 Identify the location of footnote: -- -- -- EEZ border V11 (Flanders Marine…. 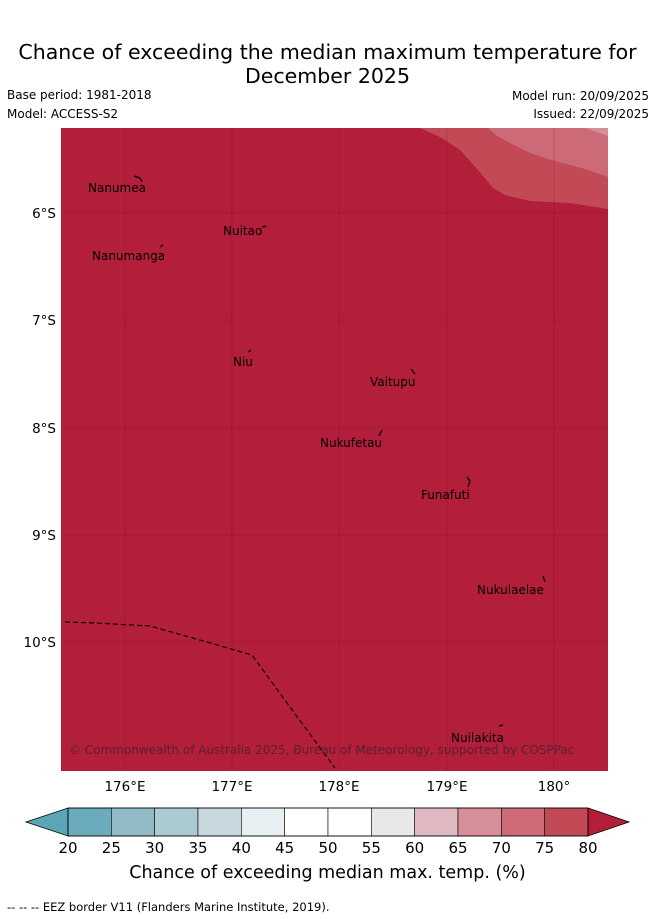
(168, 907).